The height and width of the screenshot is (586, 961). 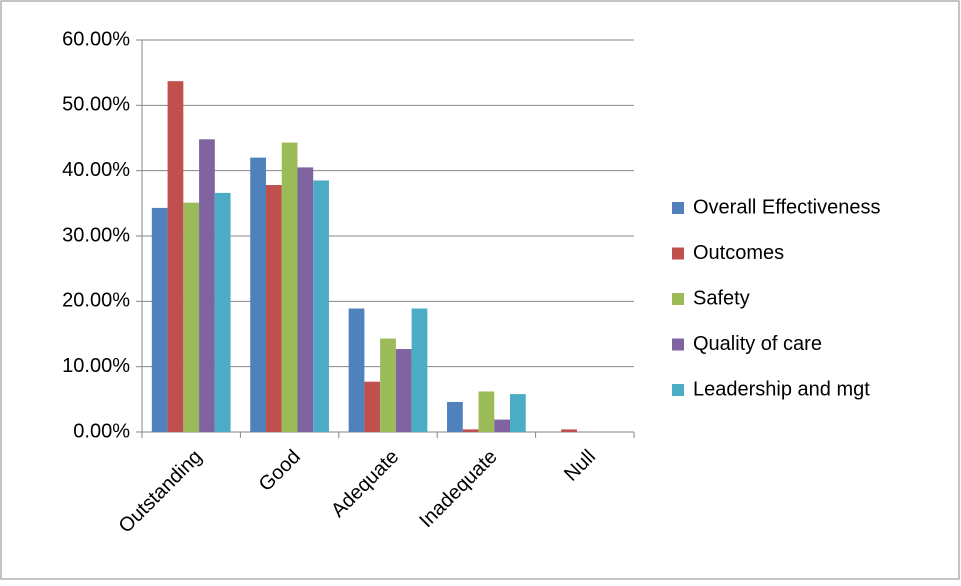 What do you see at coordinates (96, 301) in the screenshot?
I see `y-tick-label: 20.00%` at bounding box center [96, 301].